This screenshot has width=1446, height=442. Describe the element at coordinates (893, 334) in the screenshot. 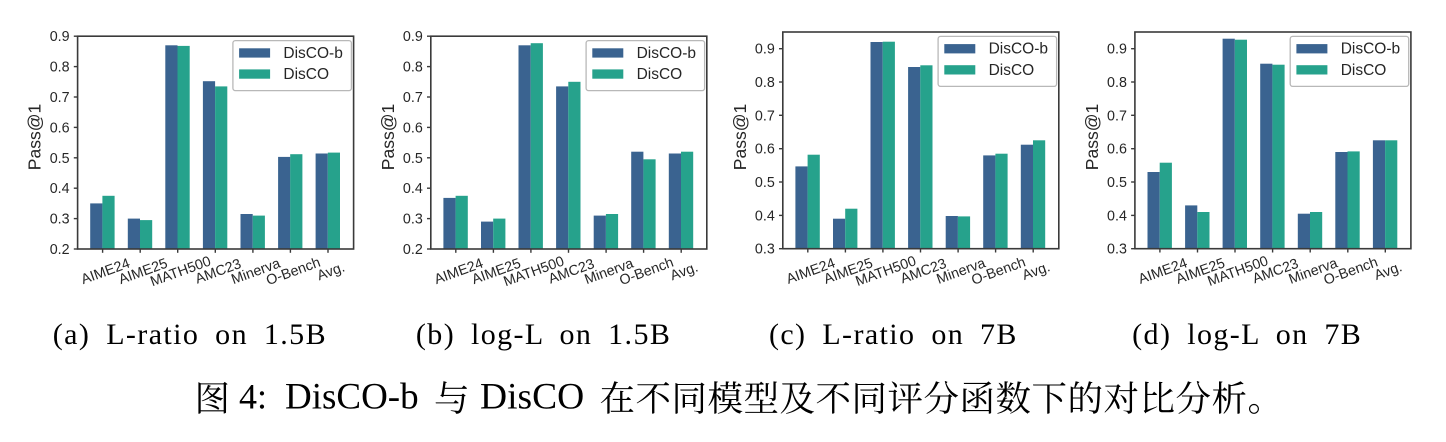

I see `svg-text: (c) L-ratio on 7B` at that location.